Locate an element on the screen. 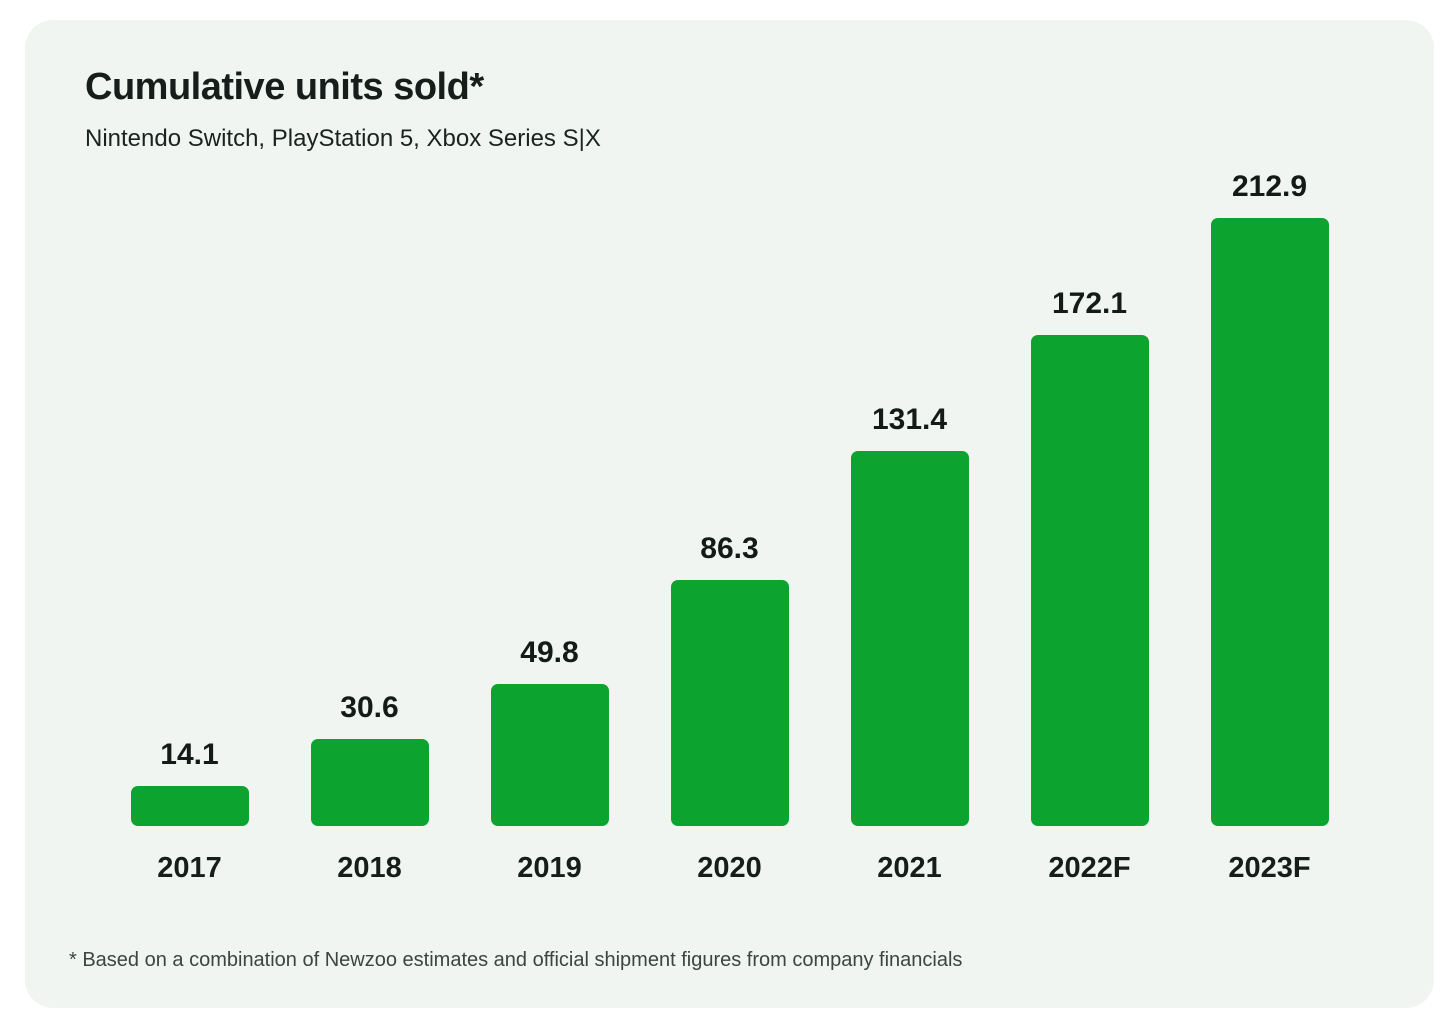 The height and width of the screenshot is (1031, 1456). bar-value-label: 86.3 is located at coordinates (729, 548).